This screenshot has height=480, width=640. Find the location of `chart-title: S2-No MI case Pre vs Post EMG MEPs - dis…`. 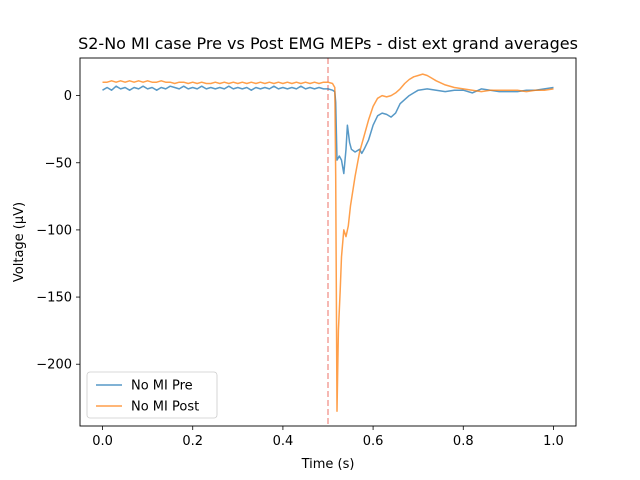

chart-title: S2-No MI case Pre vs Post EMG MEPs - dis… is located at coordinates (328, 43).